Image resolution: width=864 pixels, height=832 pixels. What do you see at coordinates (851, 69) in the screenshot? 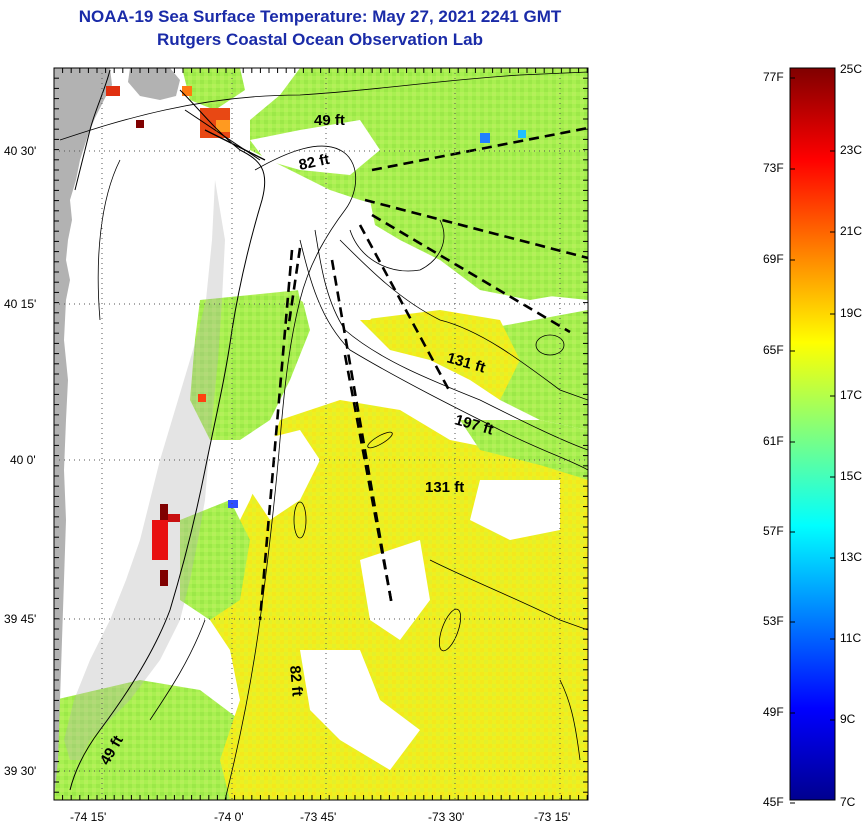
I see `colorbar-c-label: 25C` at bounding box center [851, 69].